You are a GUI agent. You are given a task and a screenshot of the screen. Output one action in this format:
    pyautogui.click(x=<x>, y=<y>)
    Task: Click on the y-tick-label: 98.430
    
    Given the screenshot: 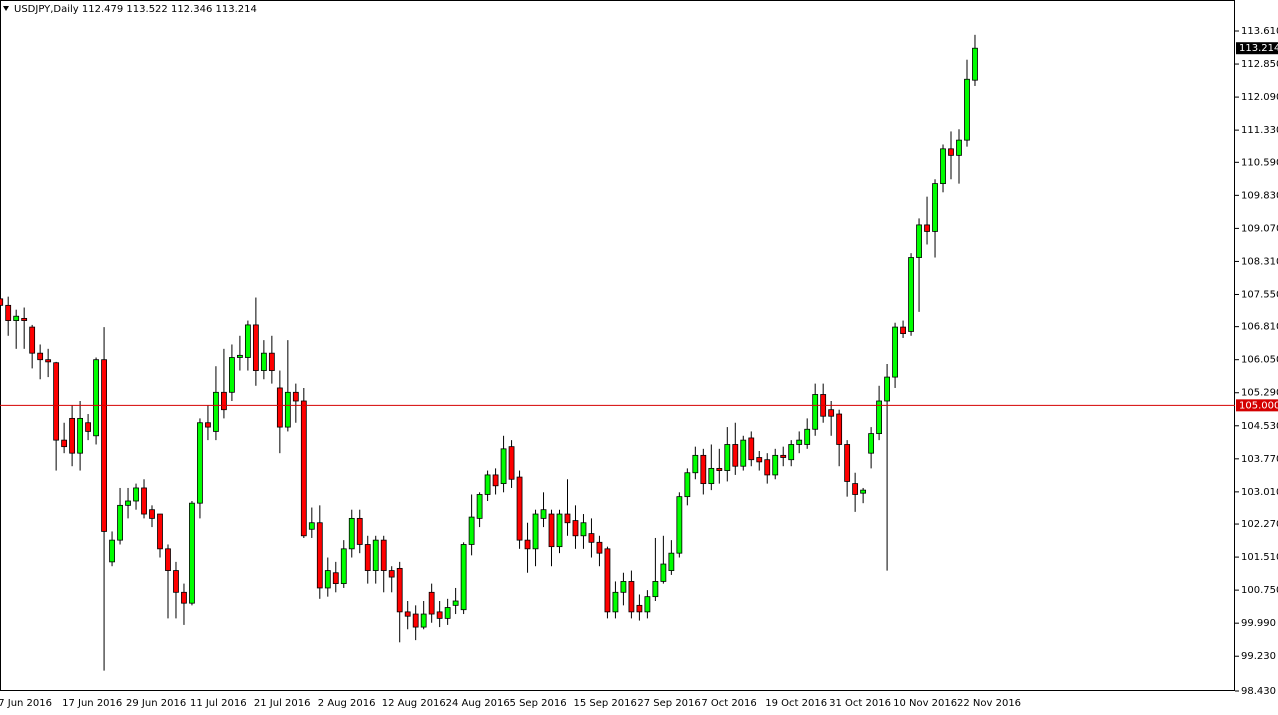 What is the action you would take?
    pyautogui.click(x=1258, y=691)
    